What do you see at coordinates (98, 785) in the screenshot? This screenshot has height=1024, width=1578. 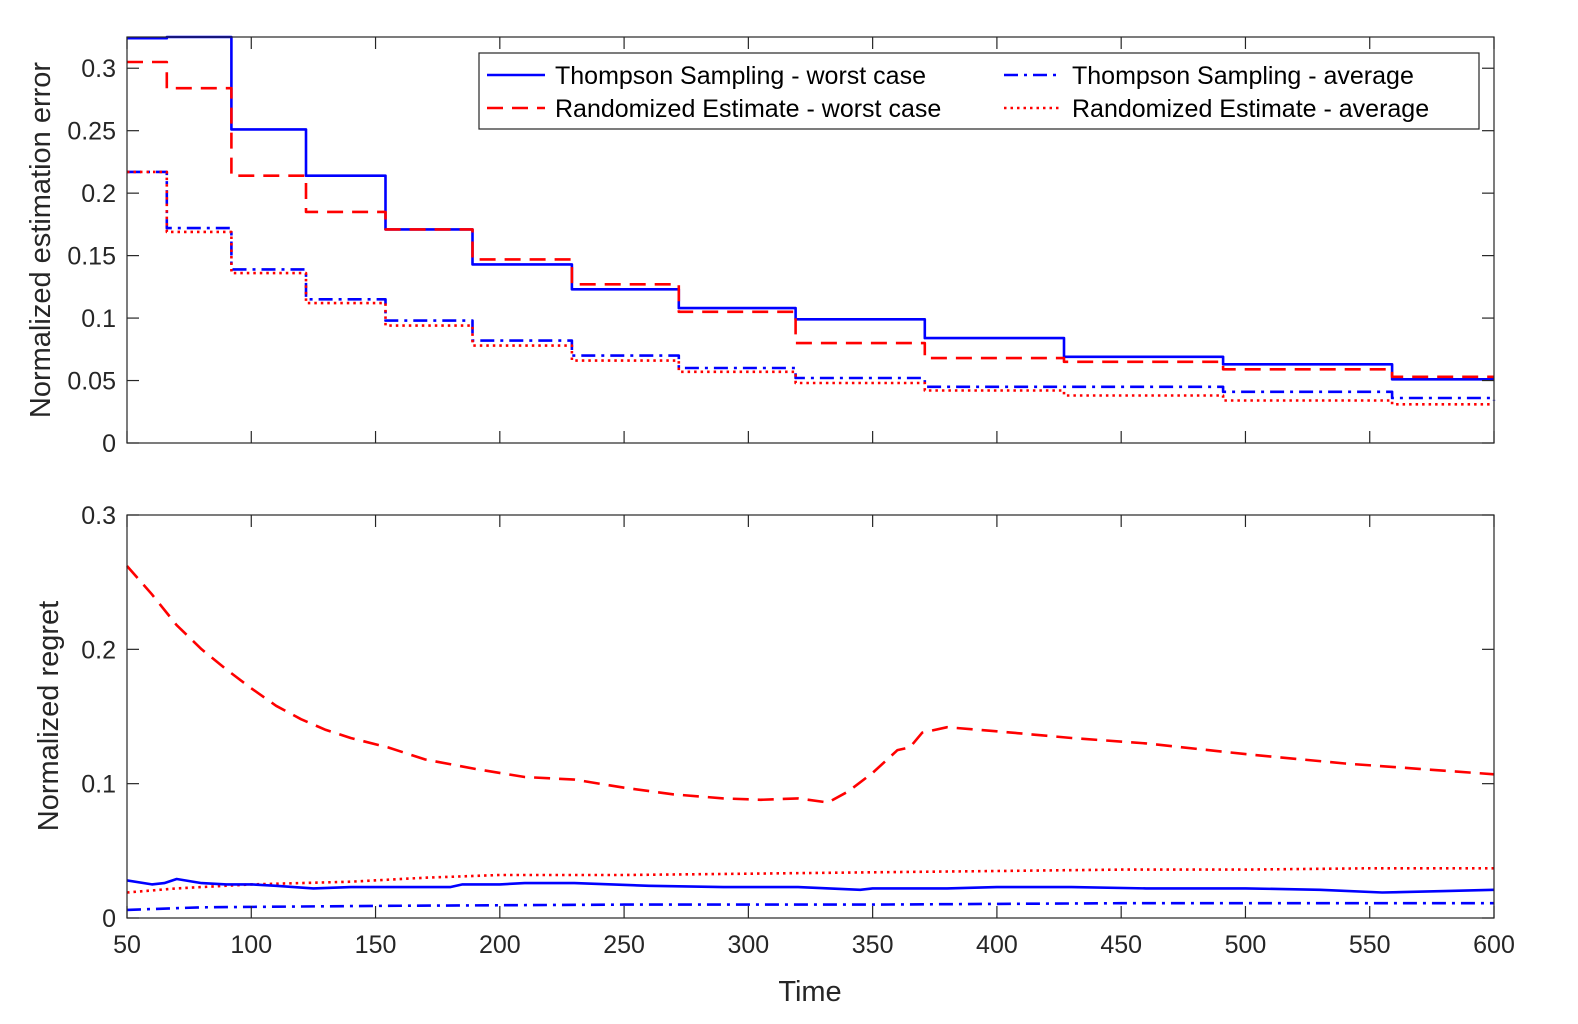 I see `bottom-y-tick-label: 0.1` at bounding box center [98, 785].